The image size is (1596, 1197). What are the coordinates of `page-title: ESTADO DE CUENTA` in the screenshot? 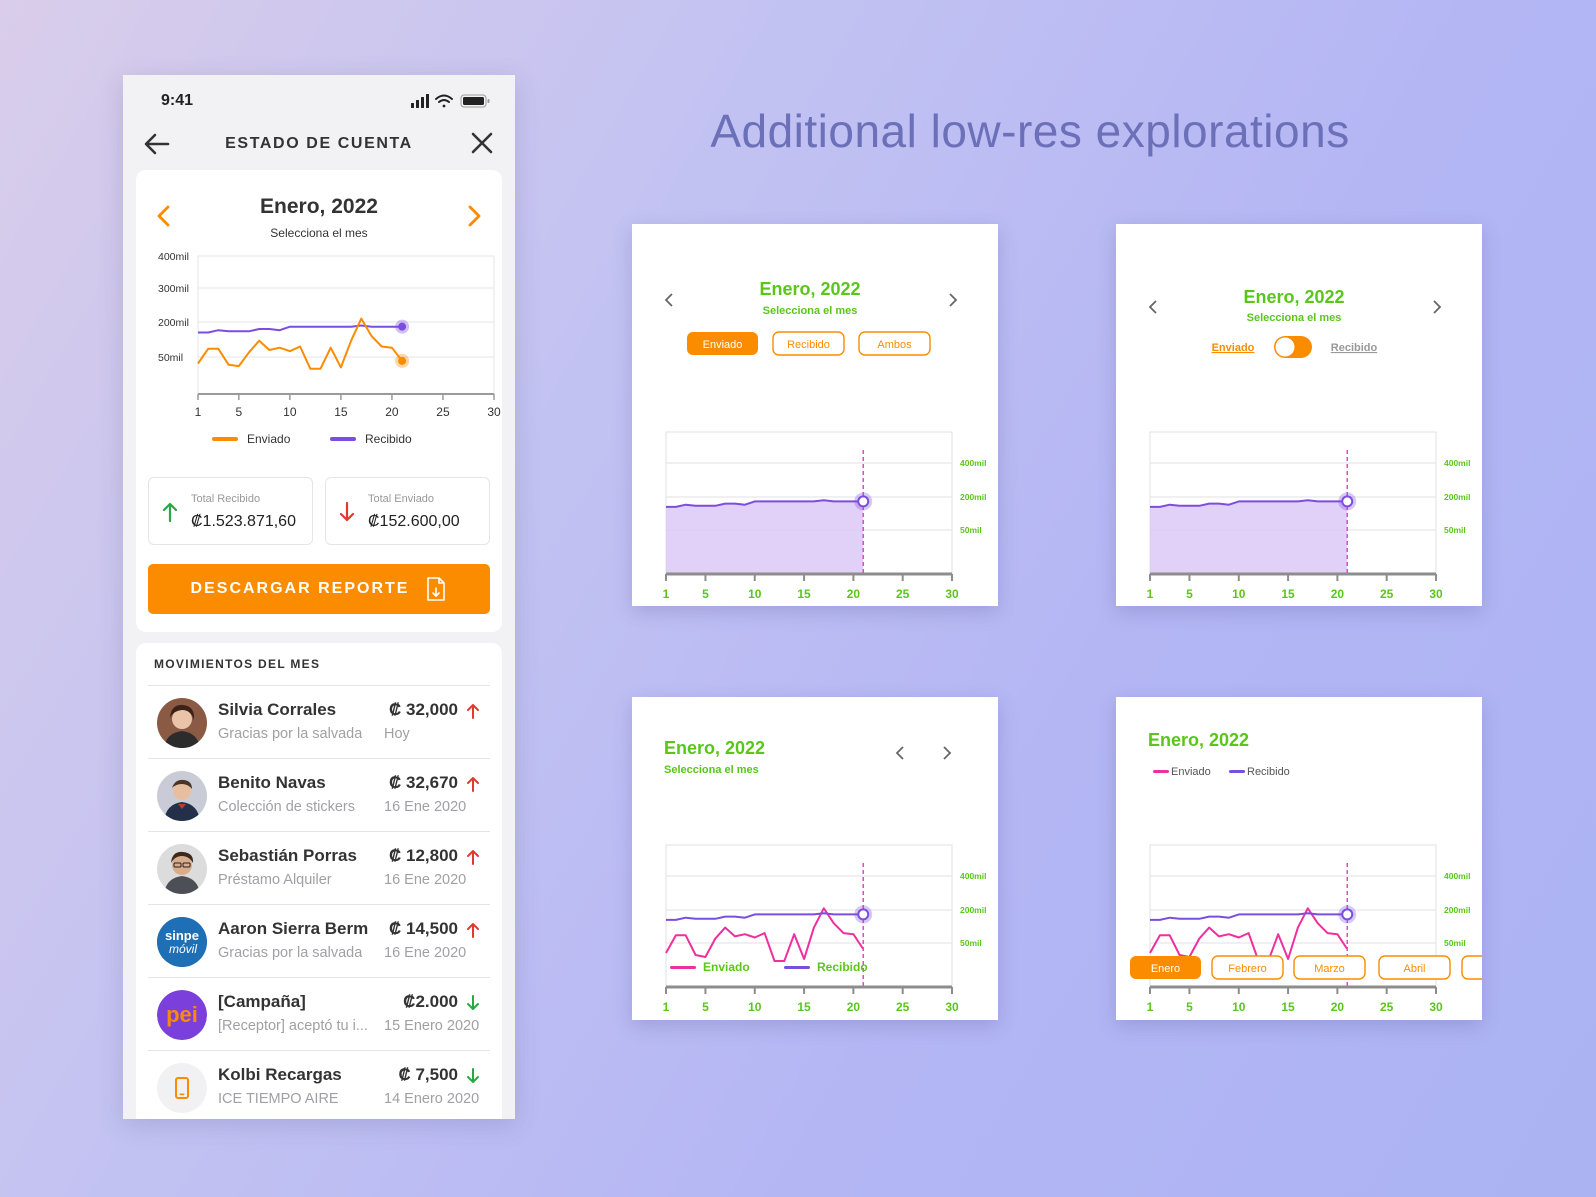 It's located at (319, 143).